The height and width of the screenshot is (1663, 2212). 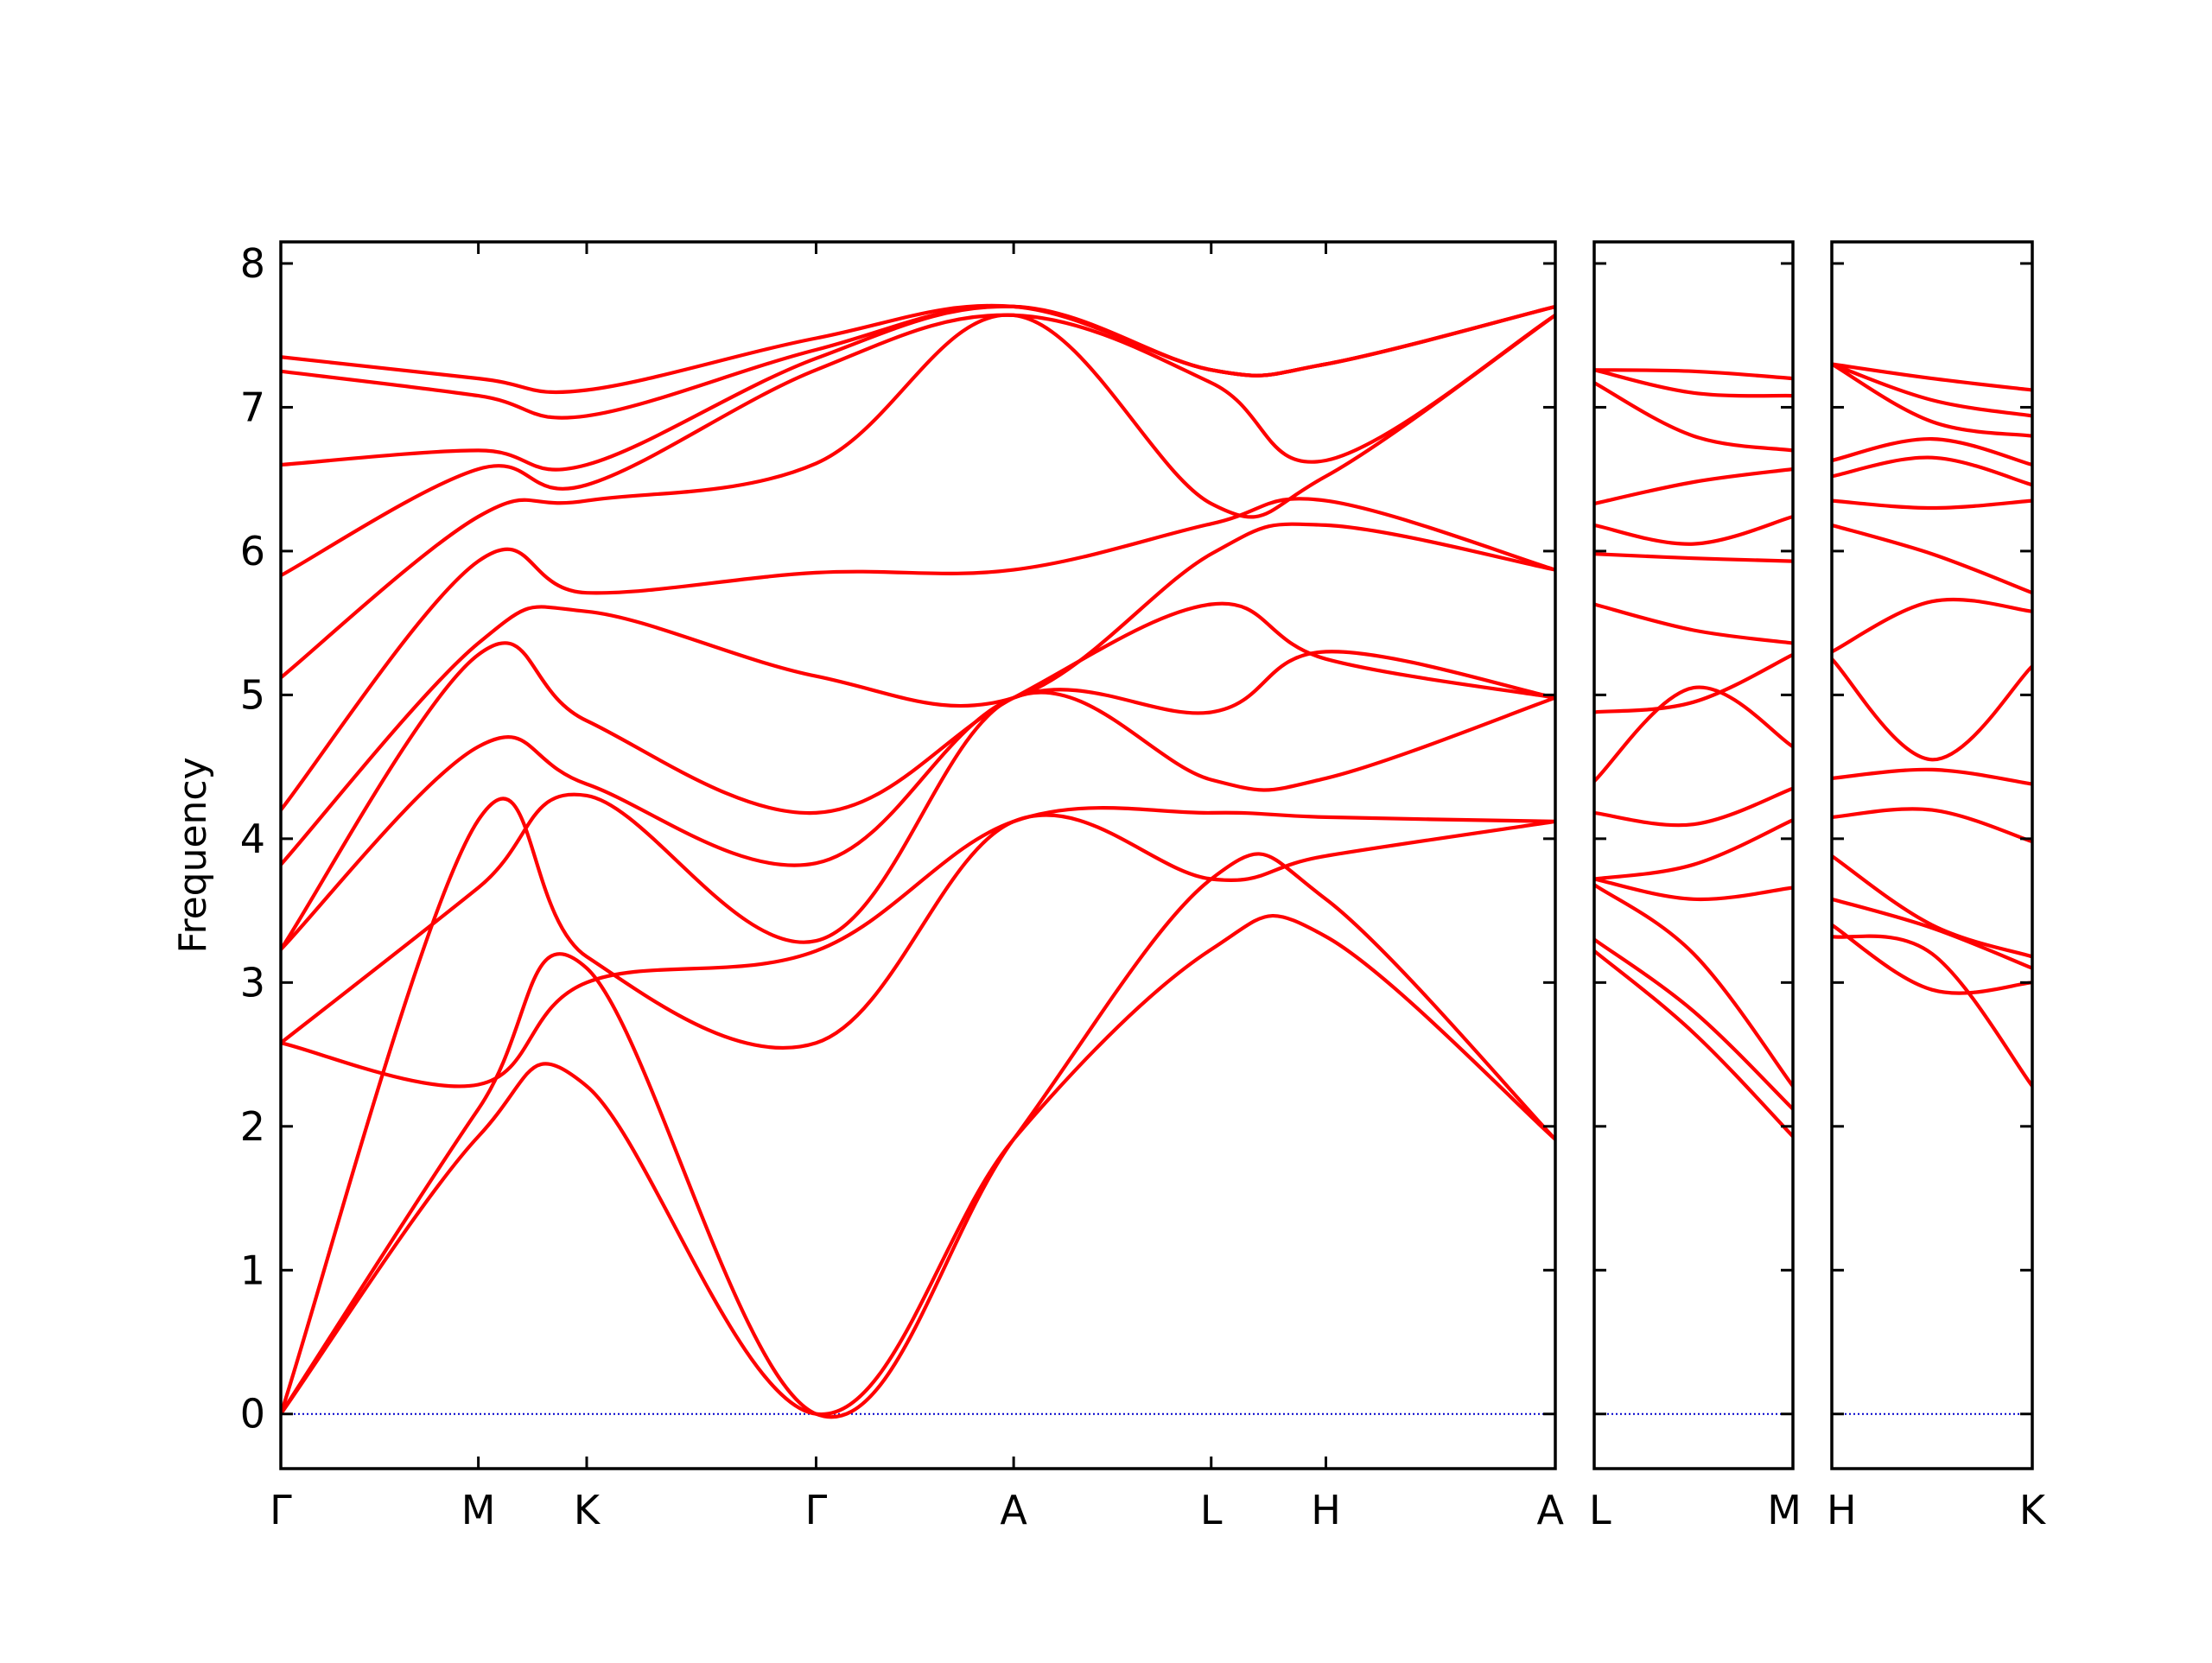 I want to click on y-tick-label: 3, so click(x=252, y=983).